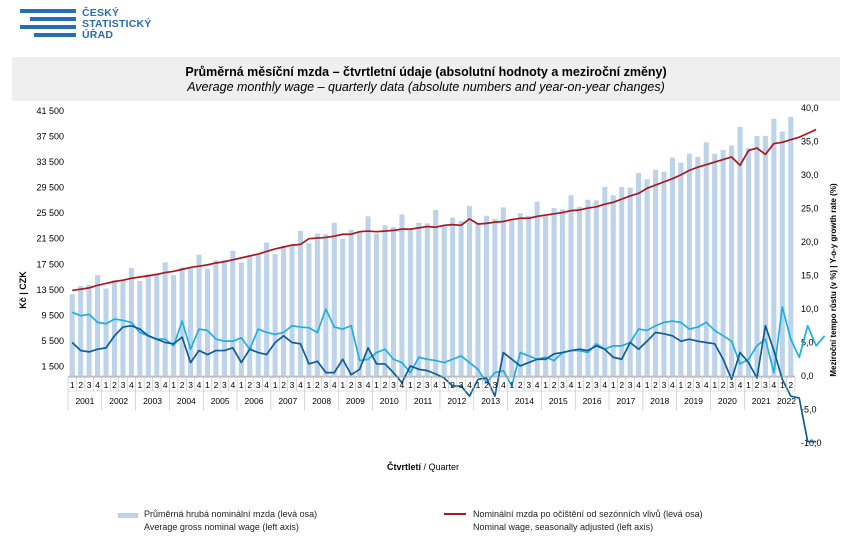  I want to click on year-label: 2003, so click(152, 401).